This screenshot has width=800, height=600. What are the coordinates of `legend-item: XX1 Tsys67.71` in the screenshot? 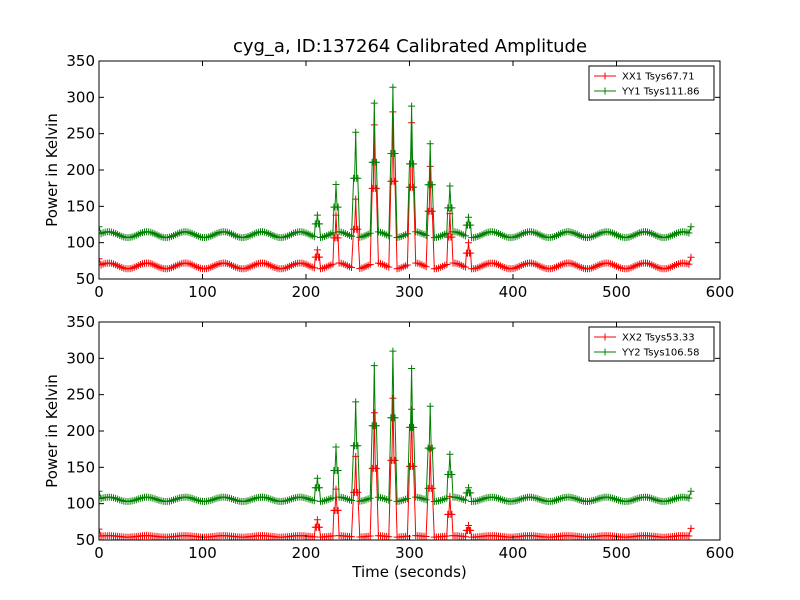 It's located at (644, 77).